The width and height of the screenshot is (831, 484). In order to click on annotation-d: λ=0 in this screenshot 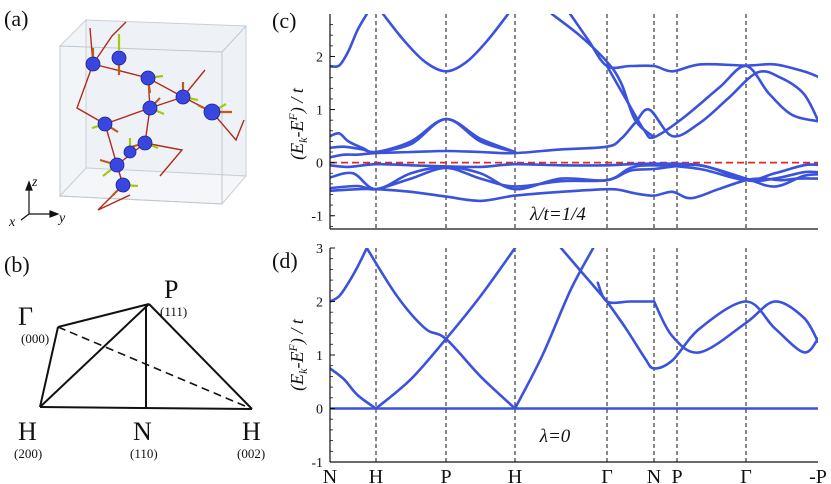, I will do `click(555, 436)`.